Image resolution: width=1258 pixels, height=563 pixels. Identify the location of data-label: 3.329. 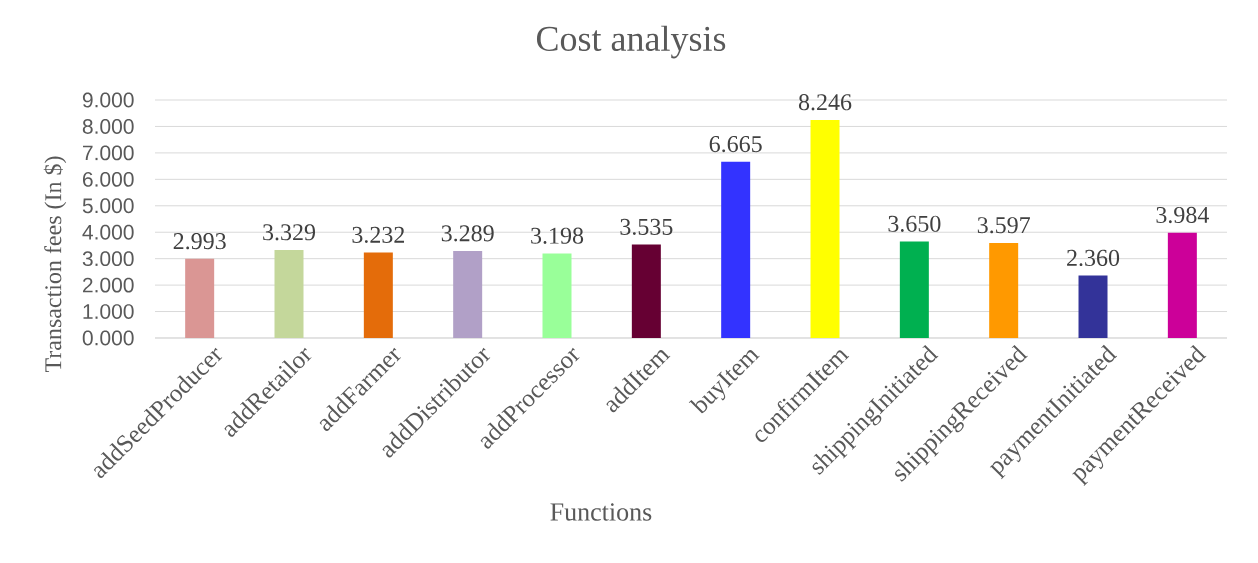
(289, 232).